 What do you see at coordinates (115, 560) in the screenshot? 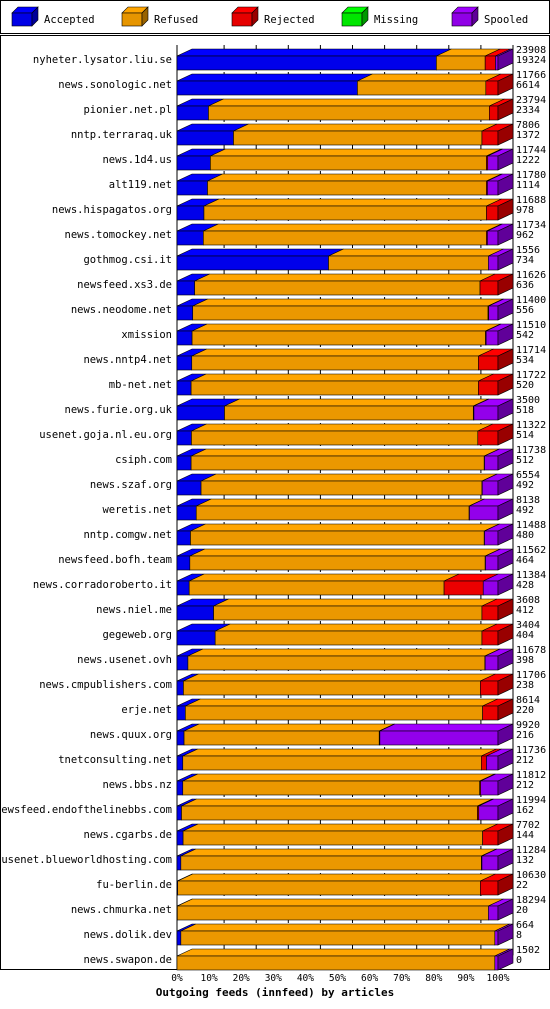
I see `category-label: newsfeed.bofh.team` at bounding box center [115, 560].